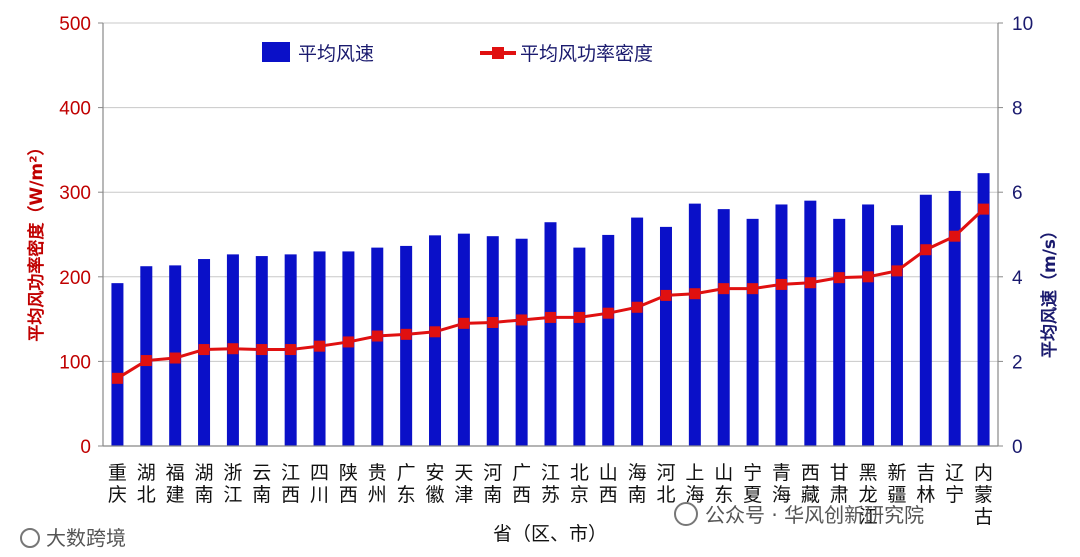 The width and height of the screenshot is (1080, 557). I want to click on category-label: 山西, so click(608, 484).